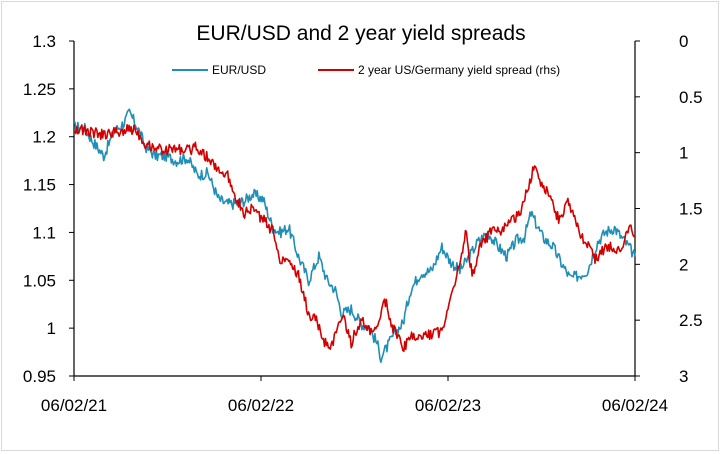 This screenshot has height=454, width=722. I want to click on x-tick-label: 06/02/21, so click(74, 405).